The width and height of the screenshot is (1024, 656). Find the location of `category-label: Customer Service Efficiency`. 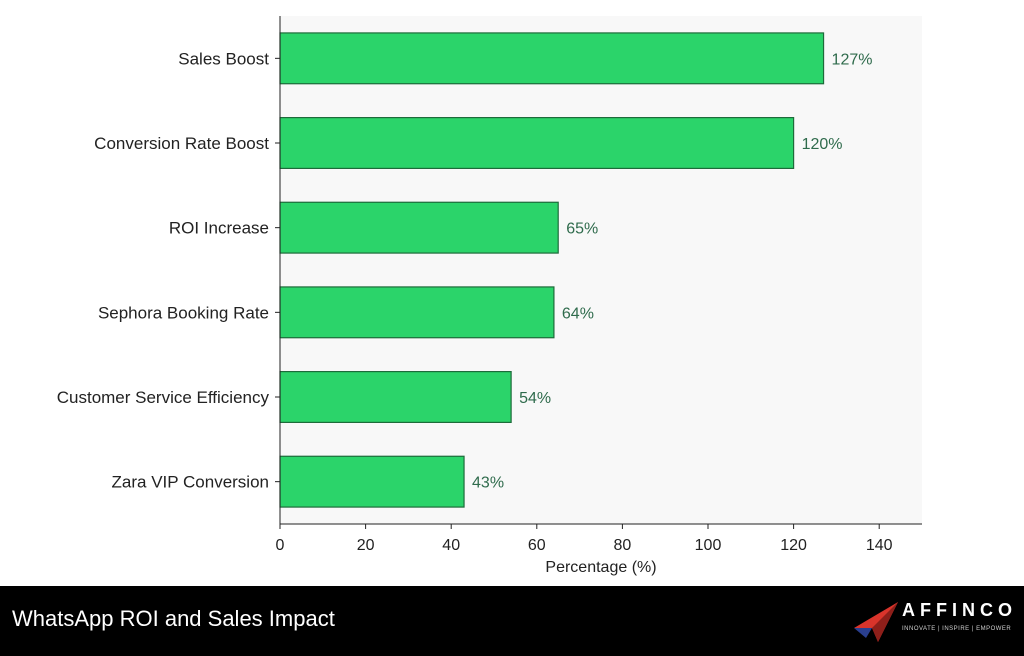

category-label: Customer Service Efficiency is located at coordinates (163, 397).